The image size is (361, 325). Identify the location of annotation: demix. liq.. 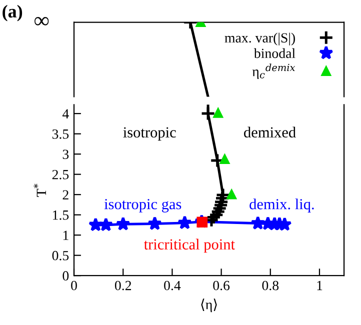
(282, 205).